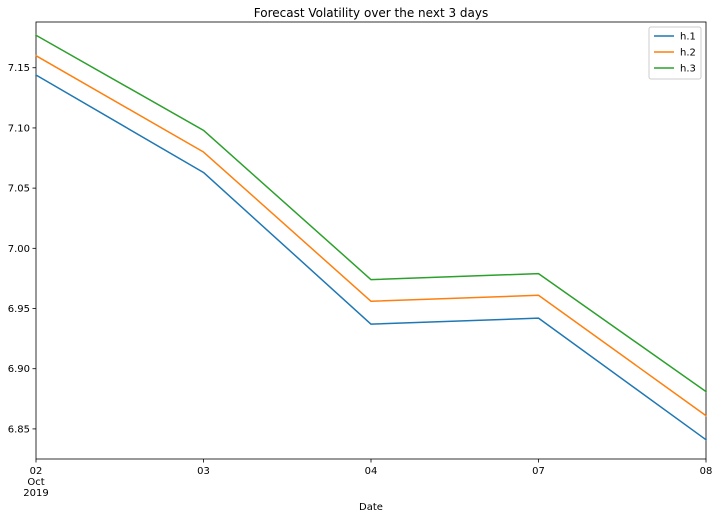 The height and width of the screenshot is (523, 719). What do you see at coordinates (35, 493) in the screenshot?
I see `x-tick-sublabel: 2019` at bounding box center [35, 493].